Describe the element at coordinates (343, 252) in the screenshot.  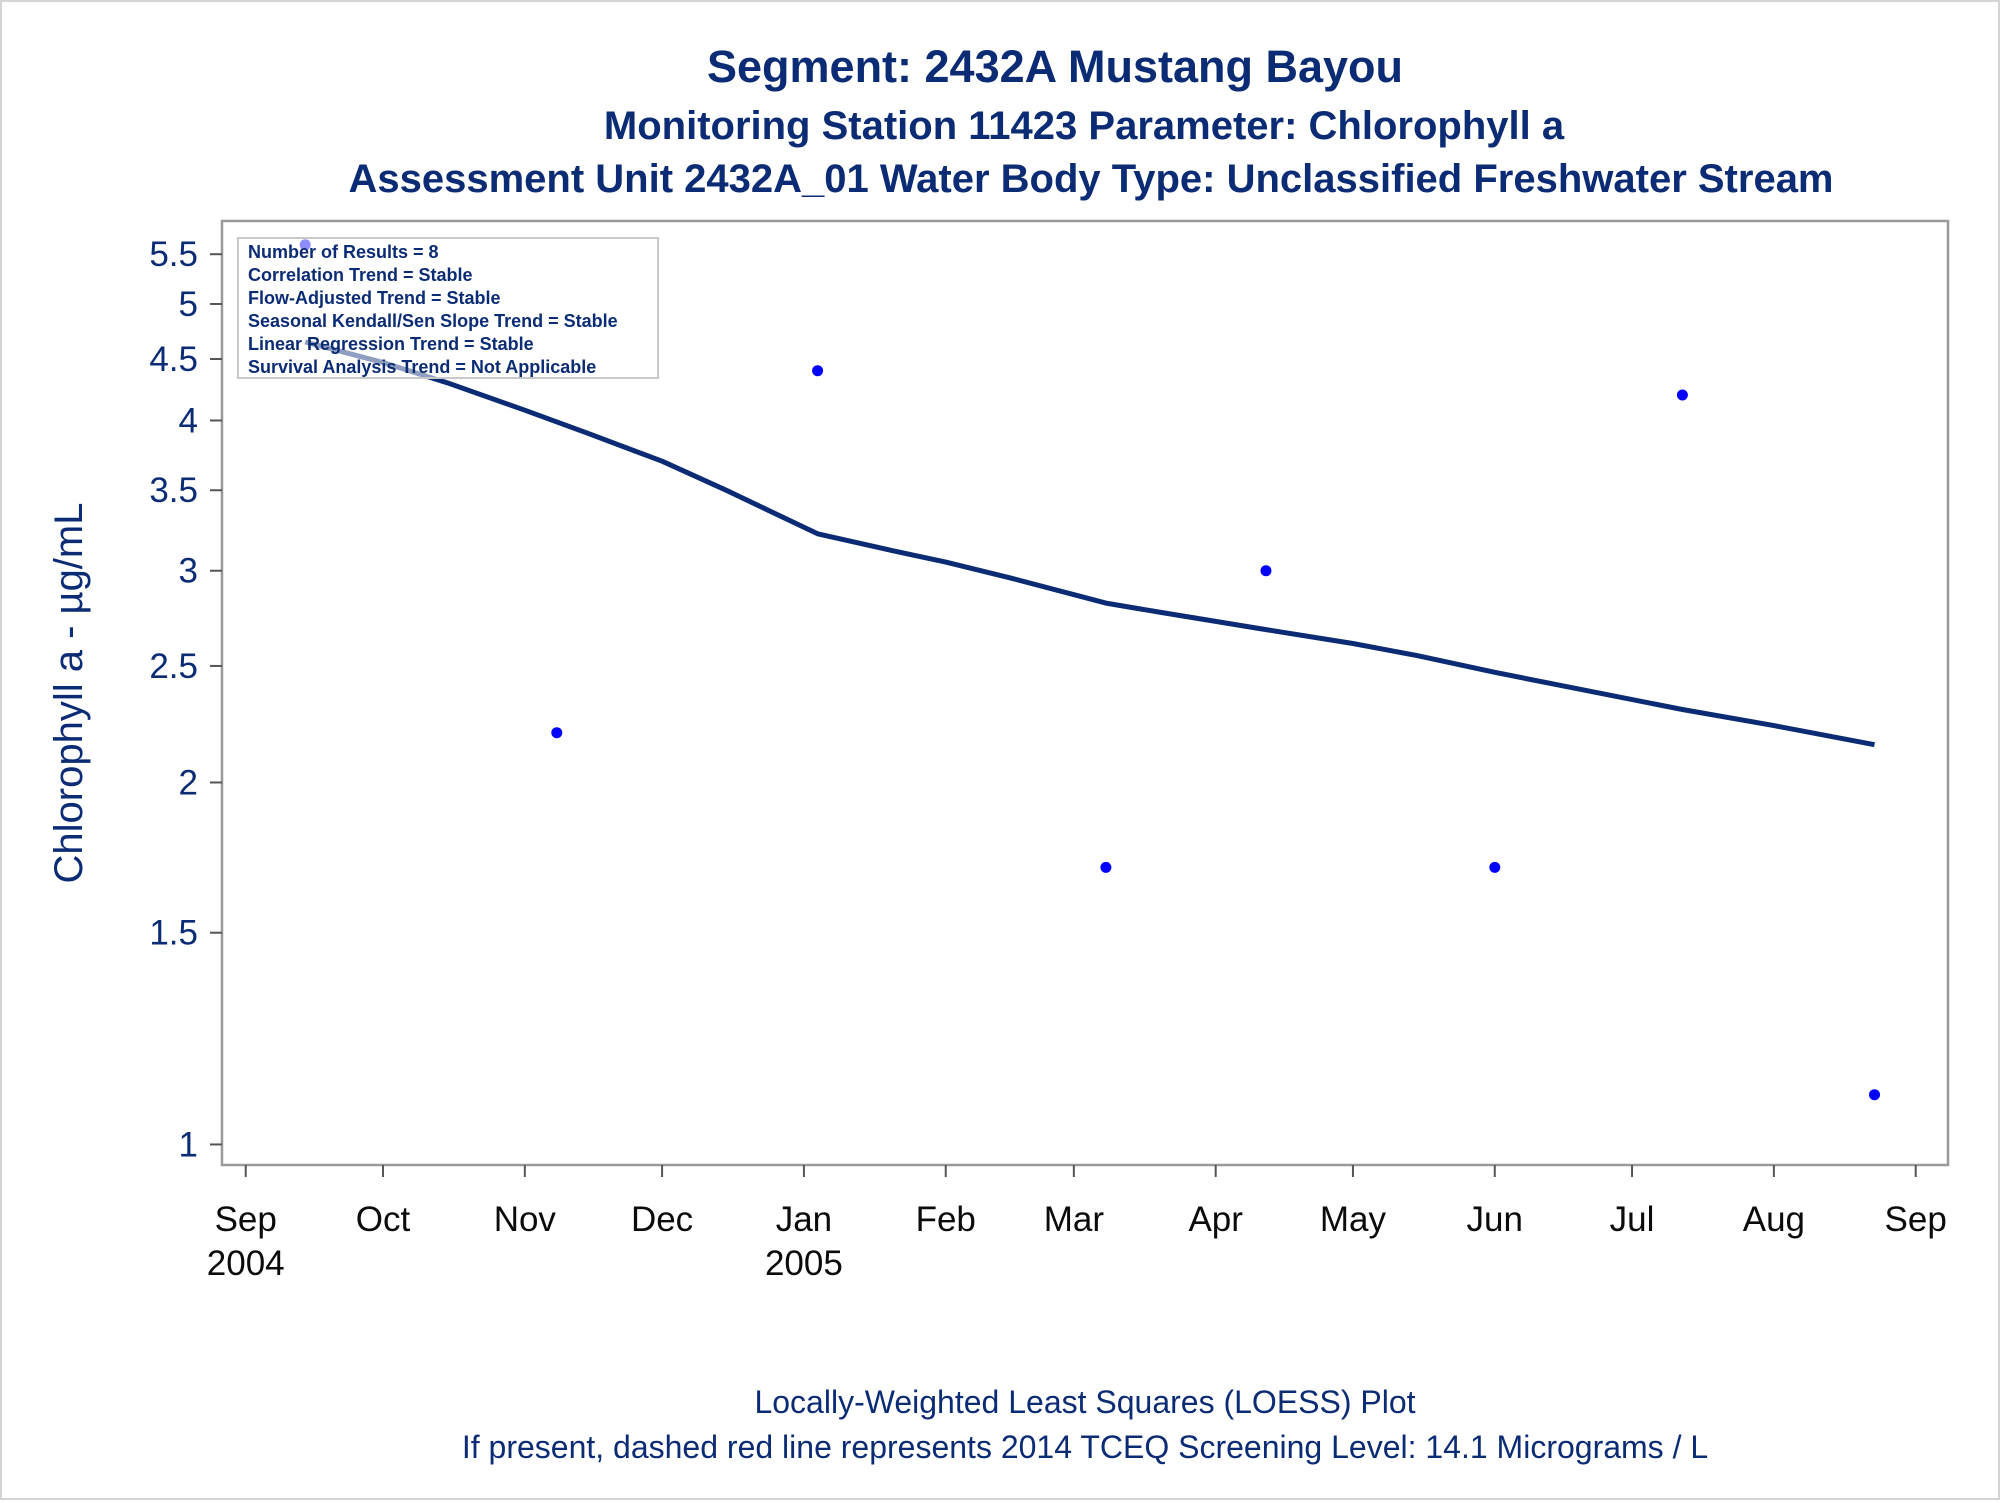
I see `trend-summary-line: Number of Results = 8` at that location.